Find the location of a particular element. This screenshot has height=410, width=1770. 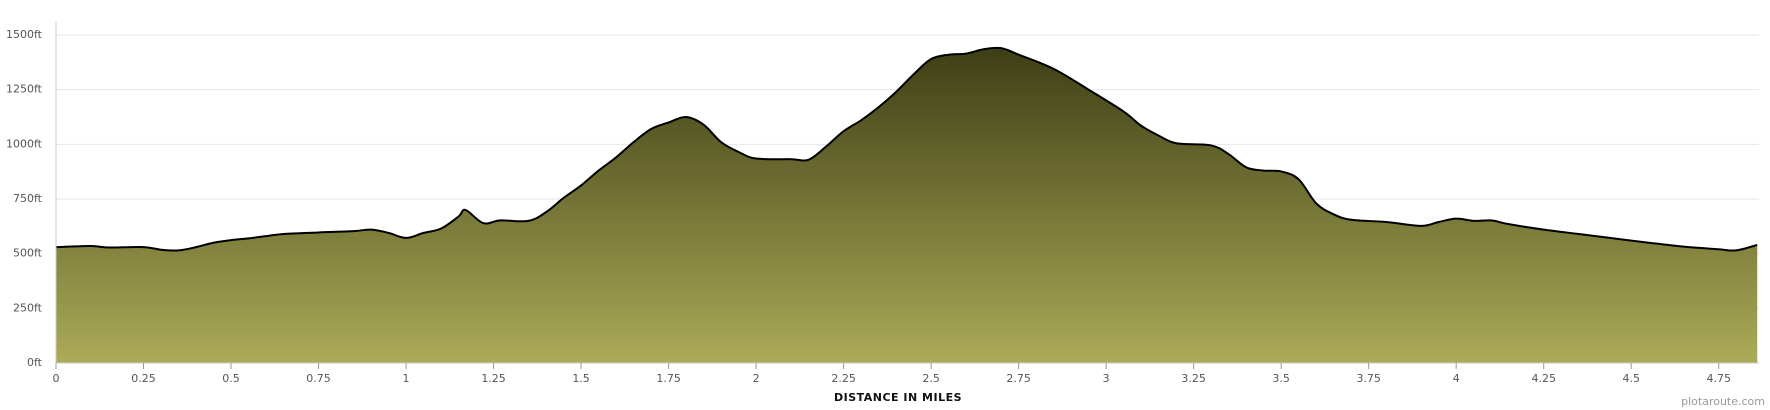

x-axis-title: DISTANCE IN MILES is located at coordinates (898, 397).